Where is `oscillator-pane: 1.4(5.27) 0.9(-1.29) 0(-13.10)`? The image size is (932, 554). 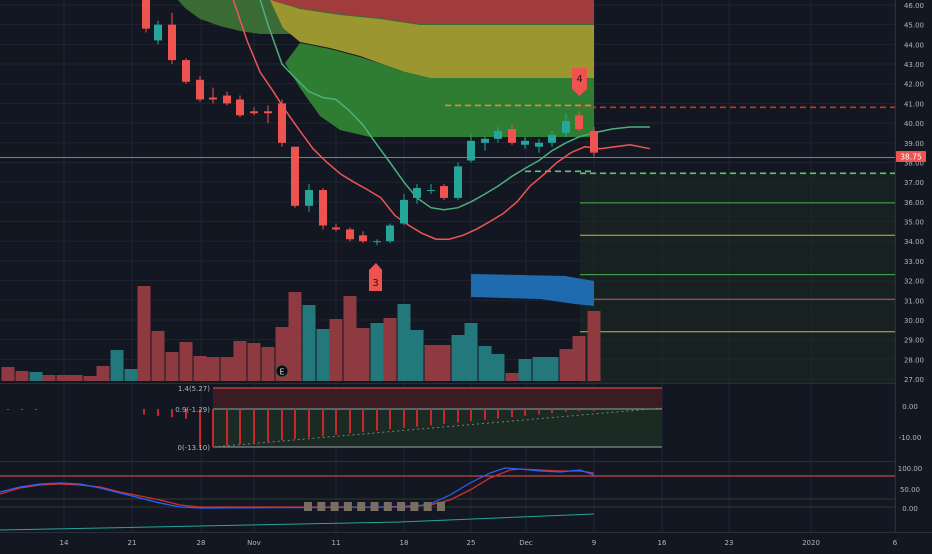 oscillator-pane: 1.4(5.27) 0.9(-1.29) 0(-13.10) is located at coordinates (335, 418).